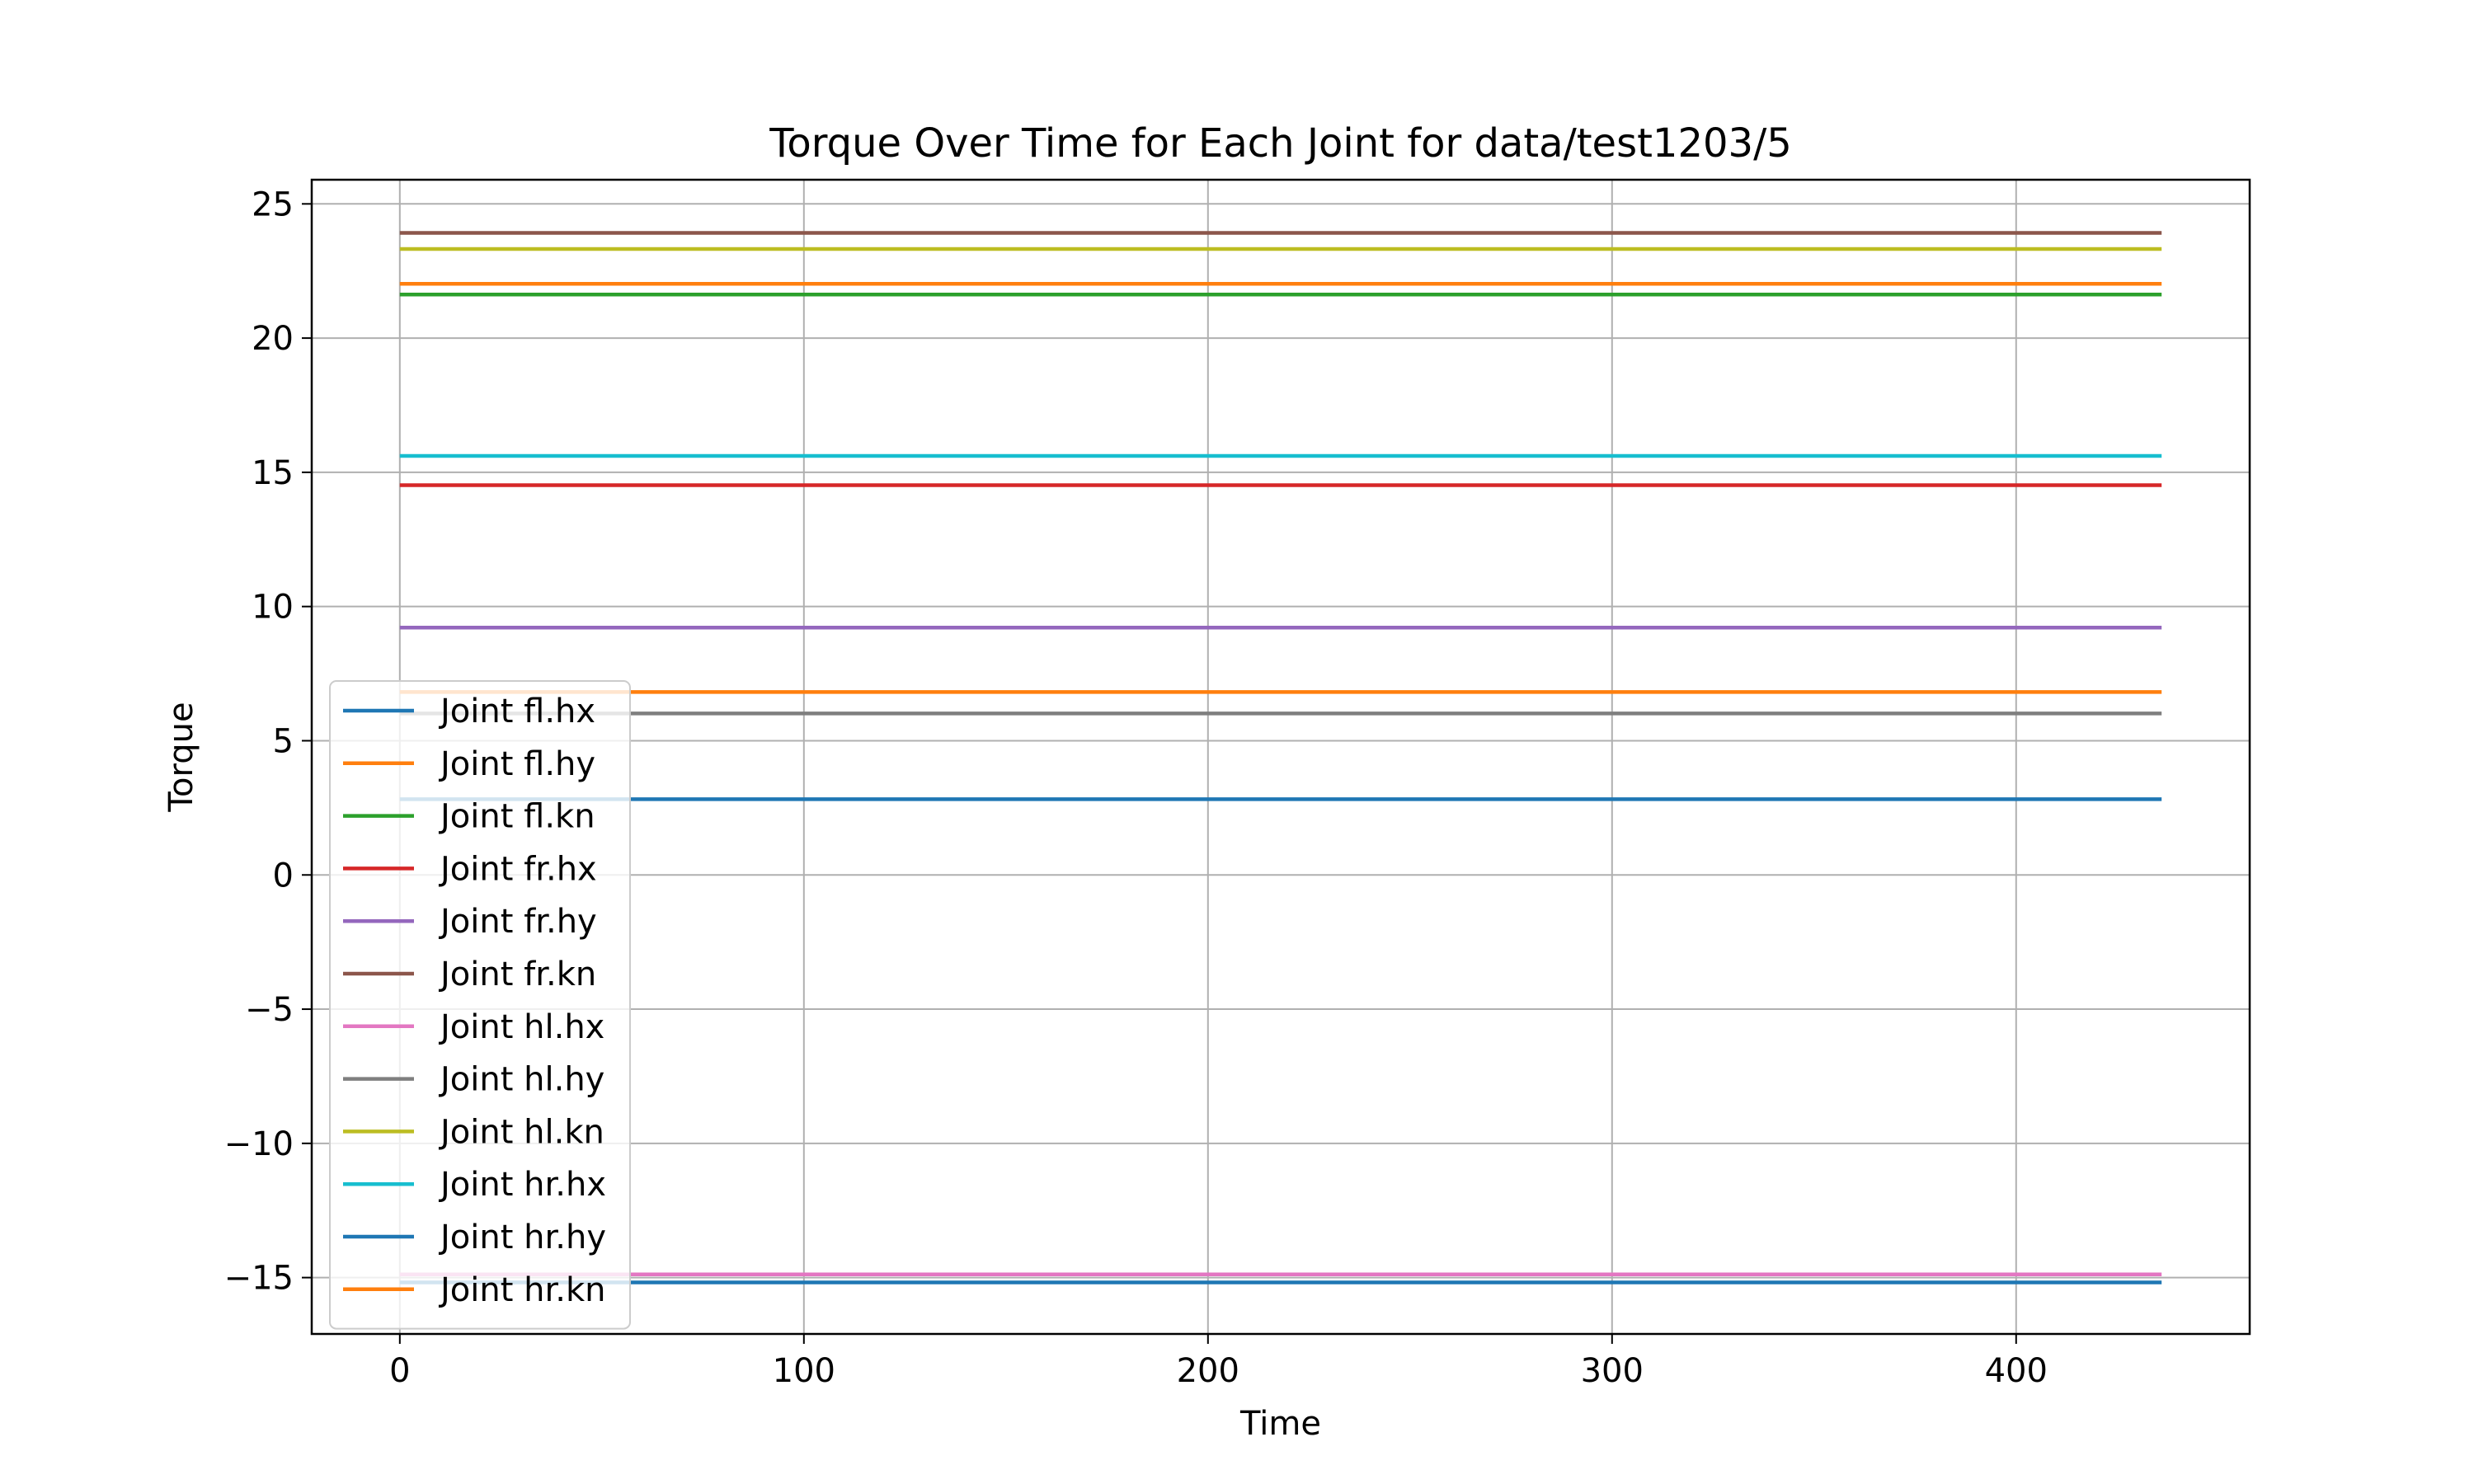 This screenshot has width=2474, height=1484. I want to click on legend-label: Joint fl.hy, so click(516, 764).